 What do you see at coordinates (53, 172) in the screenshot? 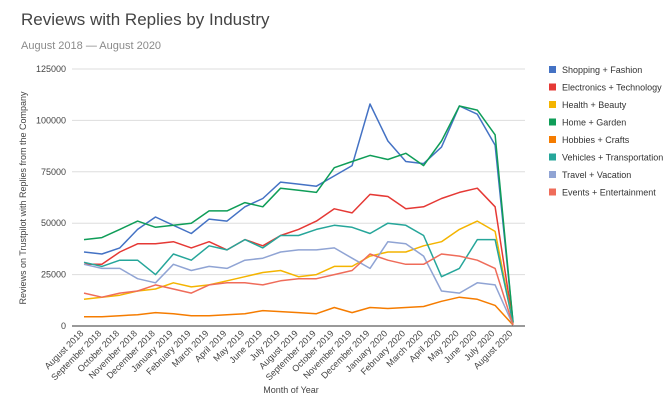
I see `y-tick-label: 75000` at bounding box center [53, 172].